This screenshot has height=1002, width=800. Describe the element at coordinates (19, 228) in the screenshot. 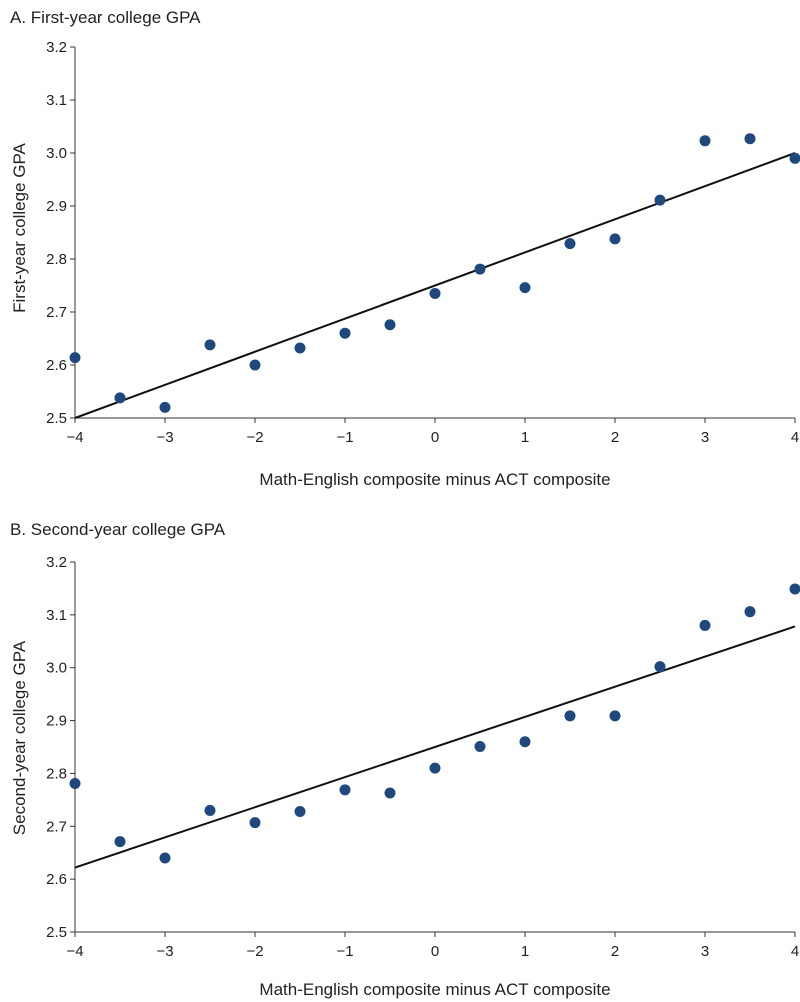

I see `y-axis-label: First-year college GPA` at that location.